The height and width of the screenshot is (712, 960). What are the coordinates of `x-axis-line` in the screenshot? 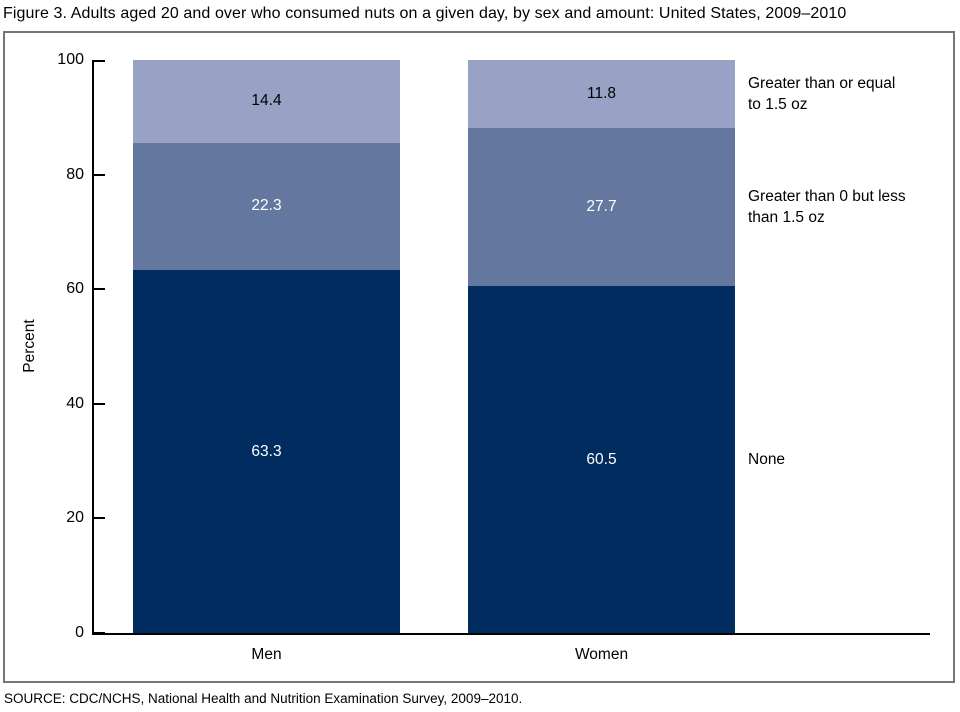 It's located at (511, 634).